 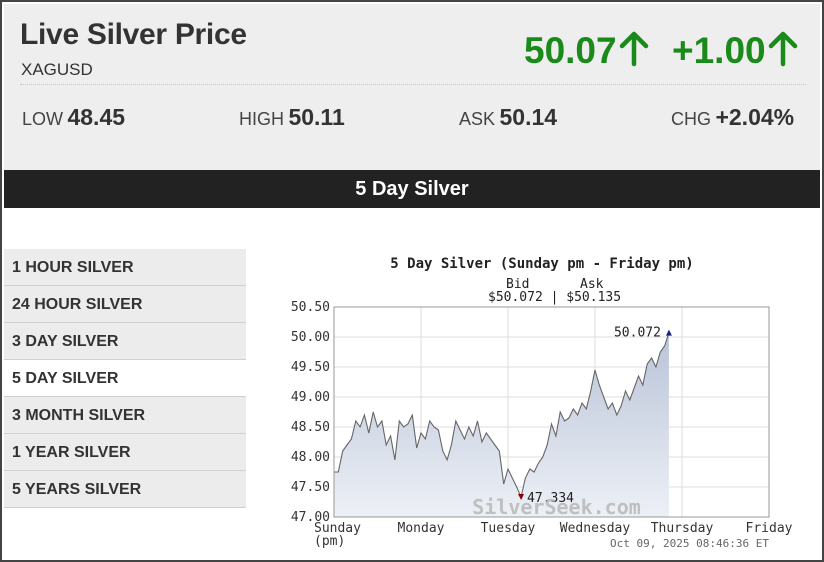 I want to click on x-tick-label: (pm), so click(x=329, y=541).